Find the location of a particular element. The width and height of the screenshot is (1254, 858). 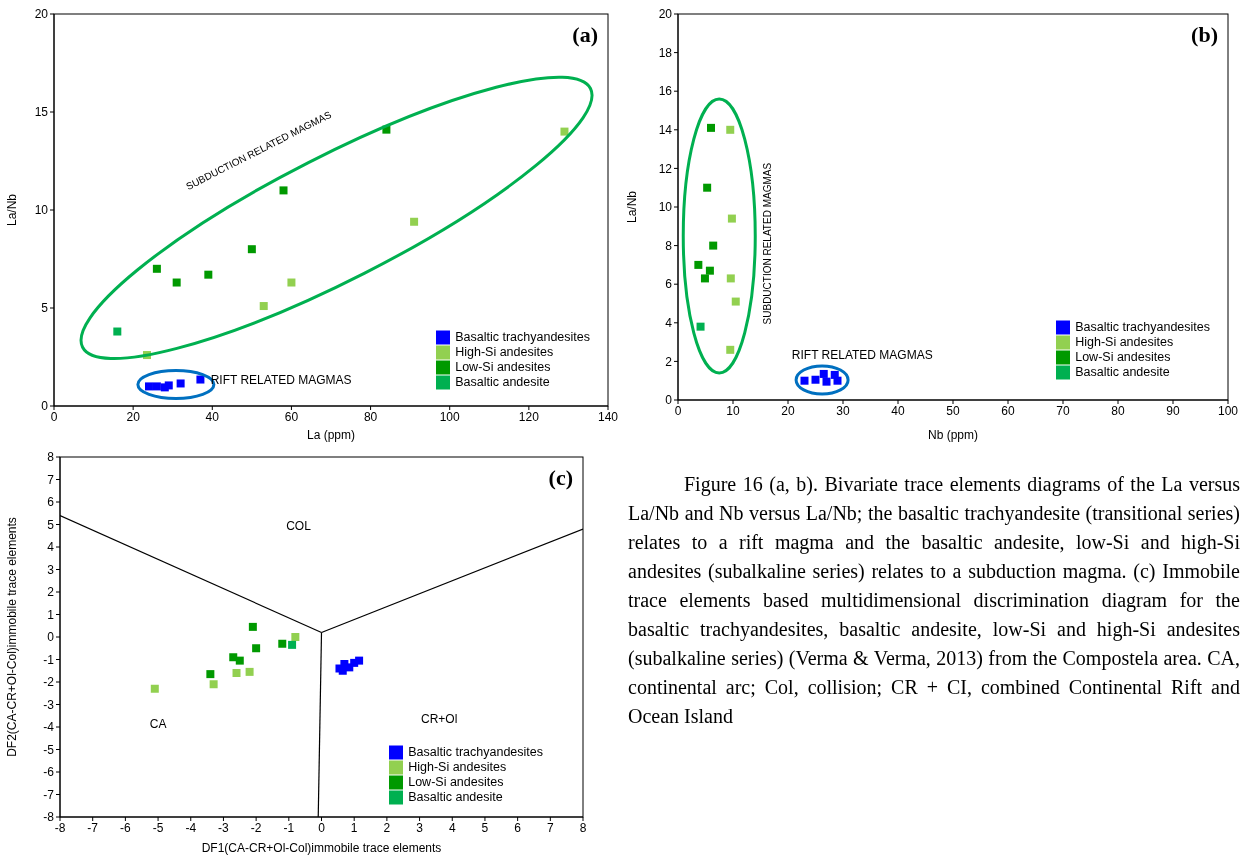

x-axis-title: Nb (ppm) is located at coordinates (953, 435).